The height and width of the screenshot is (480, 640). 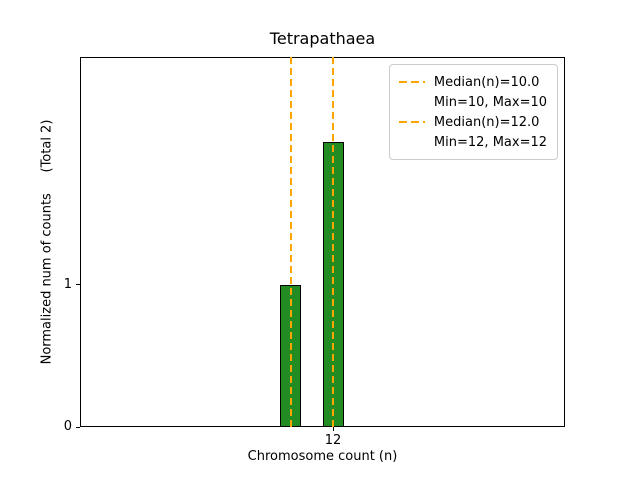 I want to click on legend-label: Median(n)=10.0, so click(x=486, y=82).